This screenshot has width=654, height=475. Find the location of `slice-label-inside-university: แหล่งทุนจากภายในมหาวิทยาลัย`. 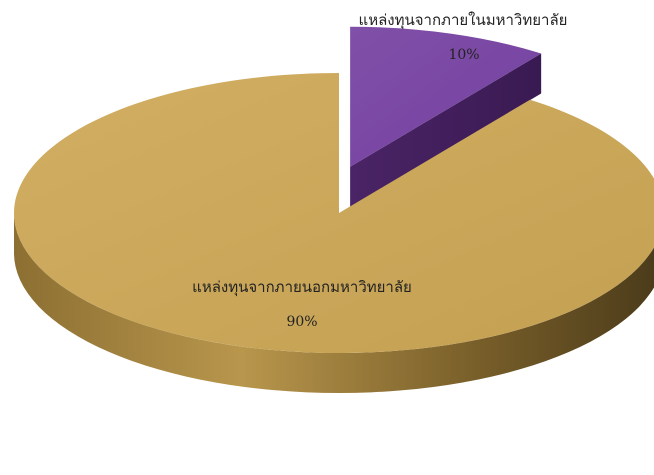

slice-label-inside-university: แหล่งทุนจากภายในมหาวิทยาลัย is located at coordinates (463, 20).